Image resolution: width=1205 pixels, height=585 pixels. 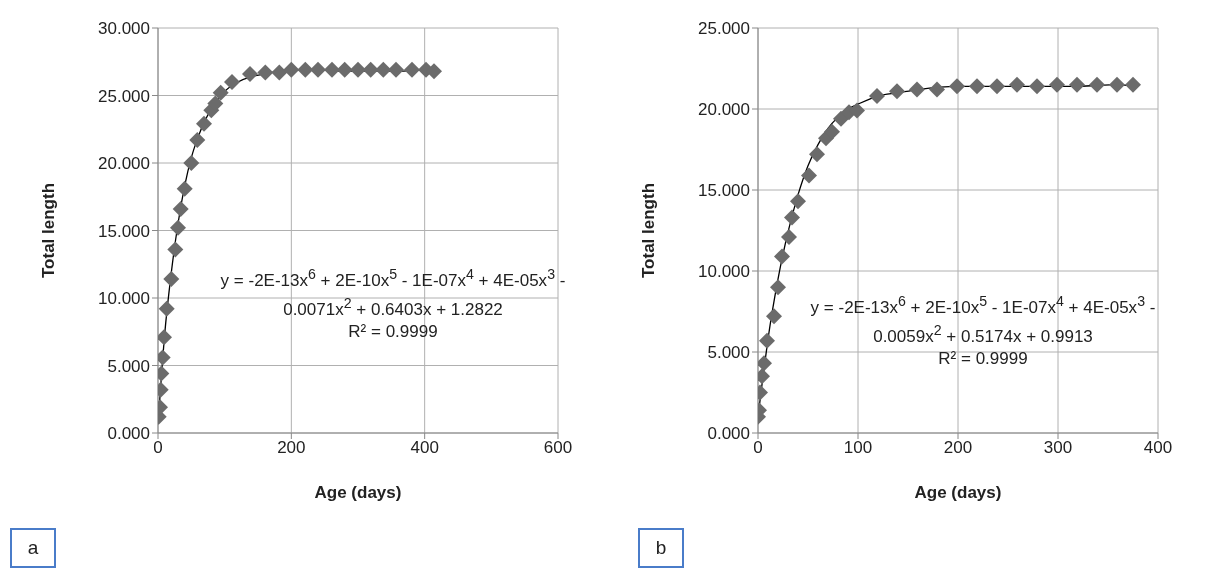 I want to click on text: y = -2E-13x$^{6}$ + 2E-10x$^{5}$ - 1E-07x$^{4}$ + 4E-05x$^{3}$ - 0.0071x$^{2}$ + 0.6403x + 1.2822, so click(x=393, y=292).